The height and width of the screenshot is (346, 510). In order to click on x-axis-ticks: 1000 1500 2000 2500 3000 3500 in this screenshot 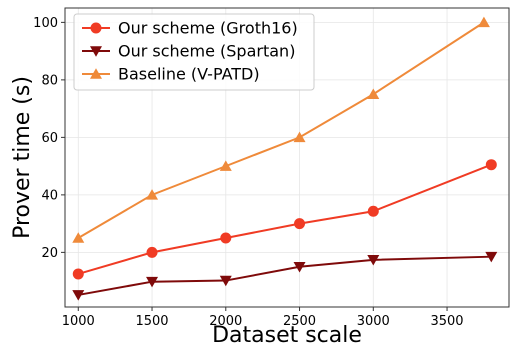, I will do `click(263, 318)`.